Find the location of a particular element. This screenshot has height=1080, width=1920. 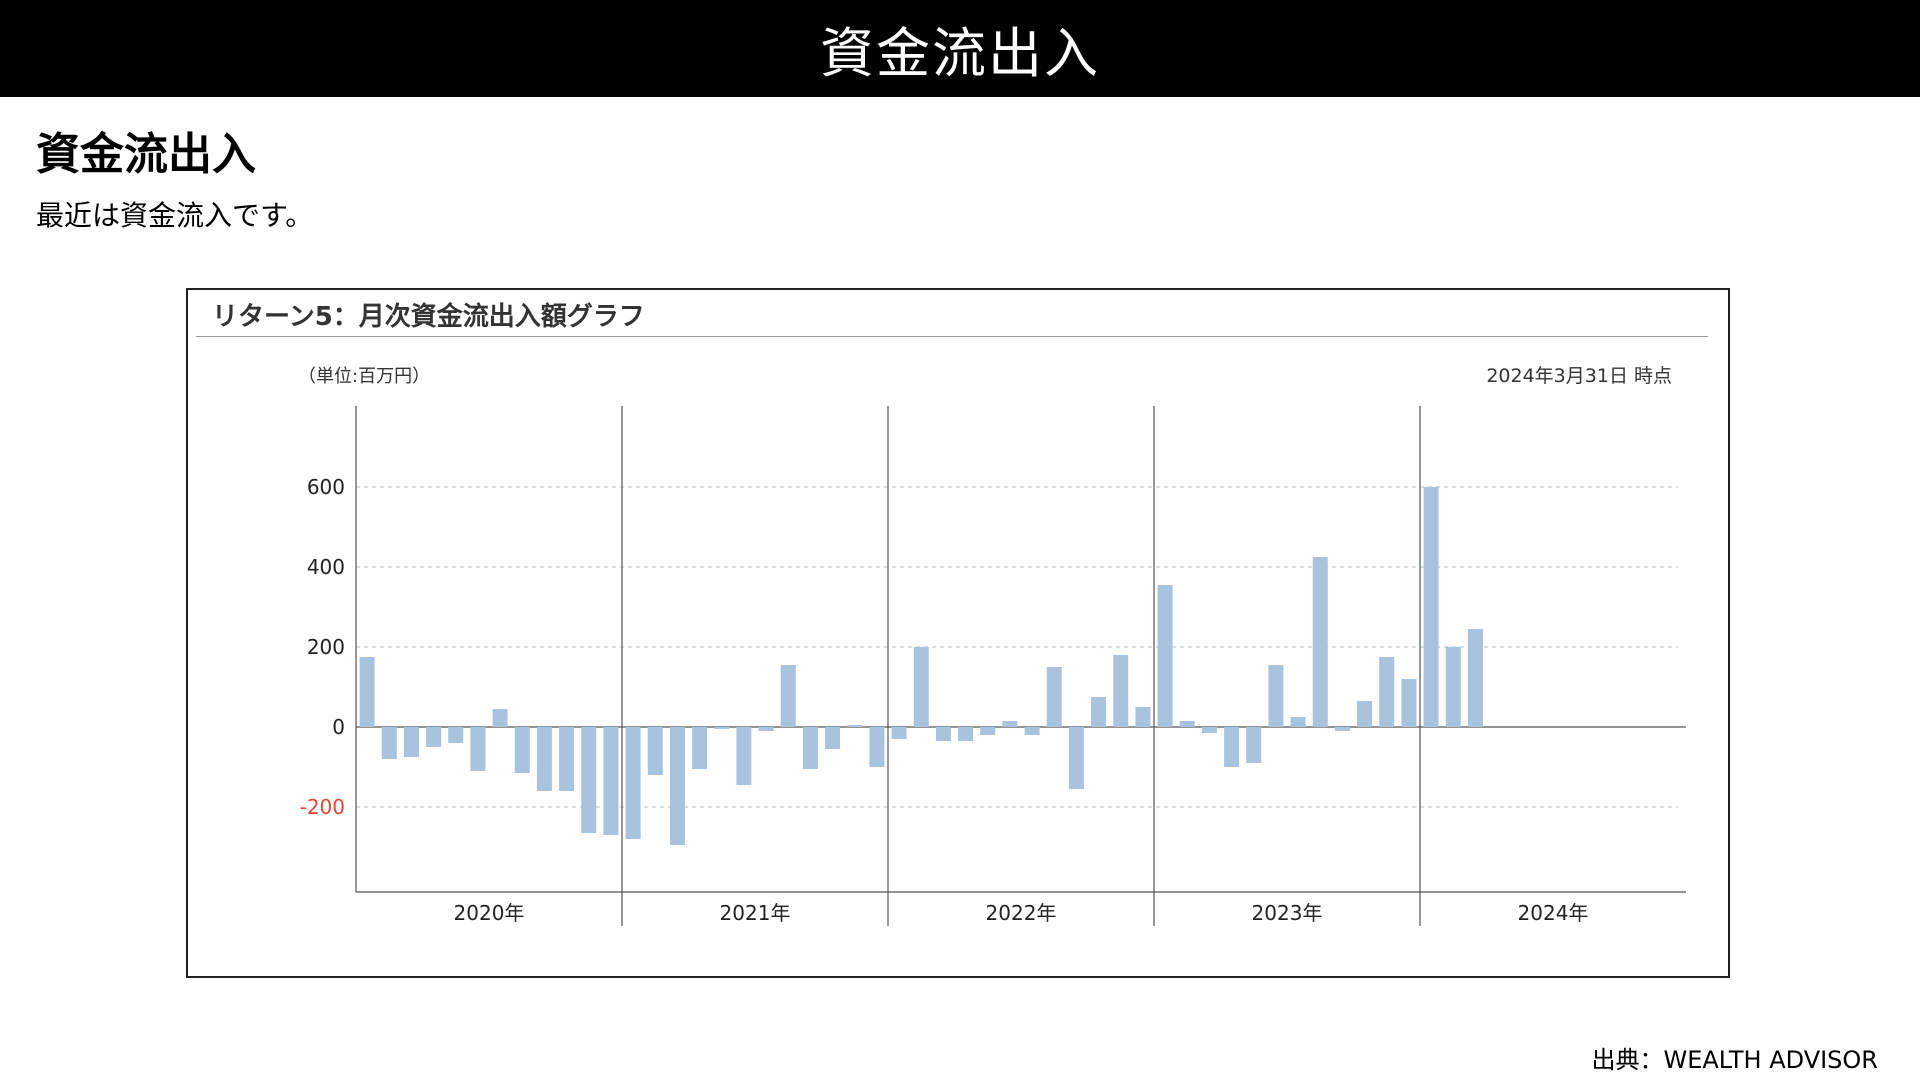

chart-title-divider is located at coordinates (952, 336).